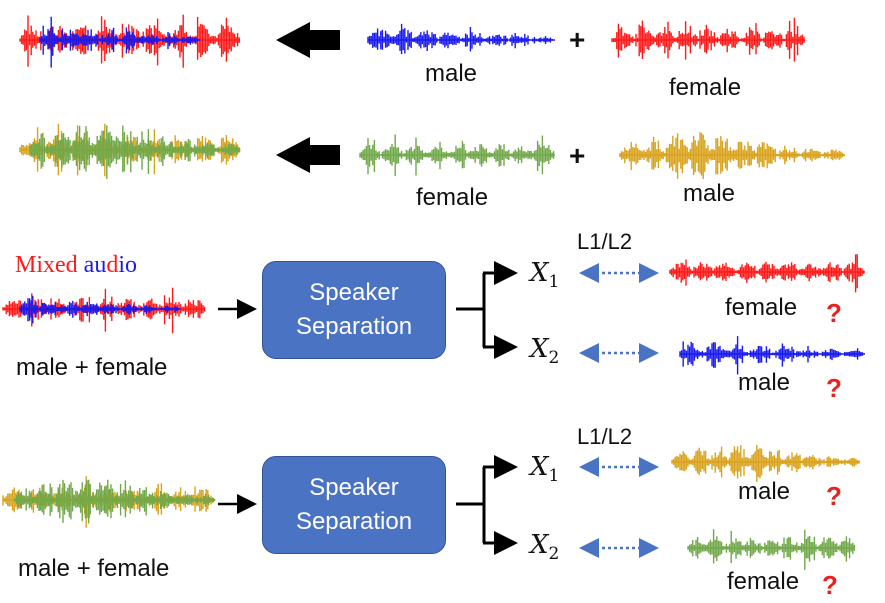 Image resolution: width=885 pixels, height=603 pixels. I want to click on output-var-x1-block1: X1, so click(545, 275).